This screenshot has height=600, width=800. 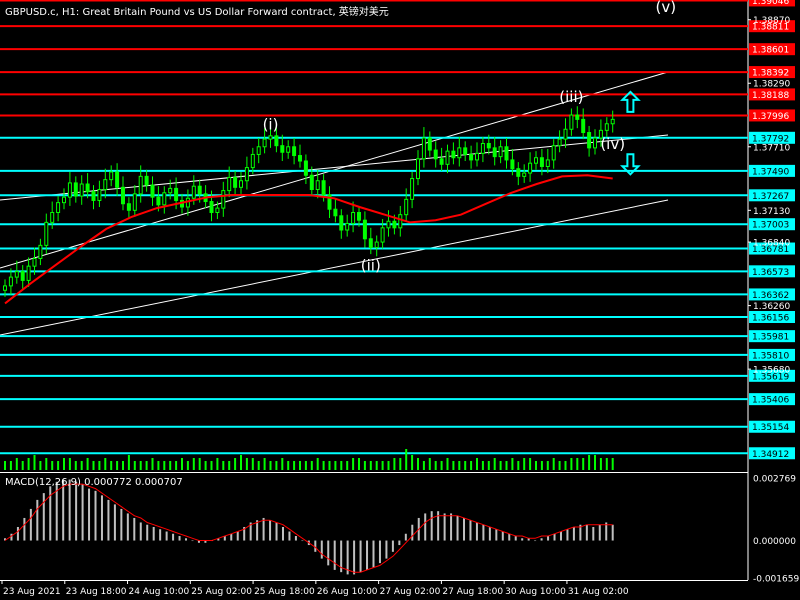 What do you see at coordinates (772, 94) in the screenshot?
I see `resistance-tag` at bounding box center [772, 94].